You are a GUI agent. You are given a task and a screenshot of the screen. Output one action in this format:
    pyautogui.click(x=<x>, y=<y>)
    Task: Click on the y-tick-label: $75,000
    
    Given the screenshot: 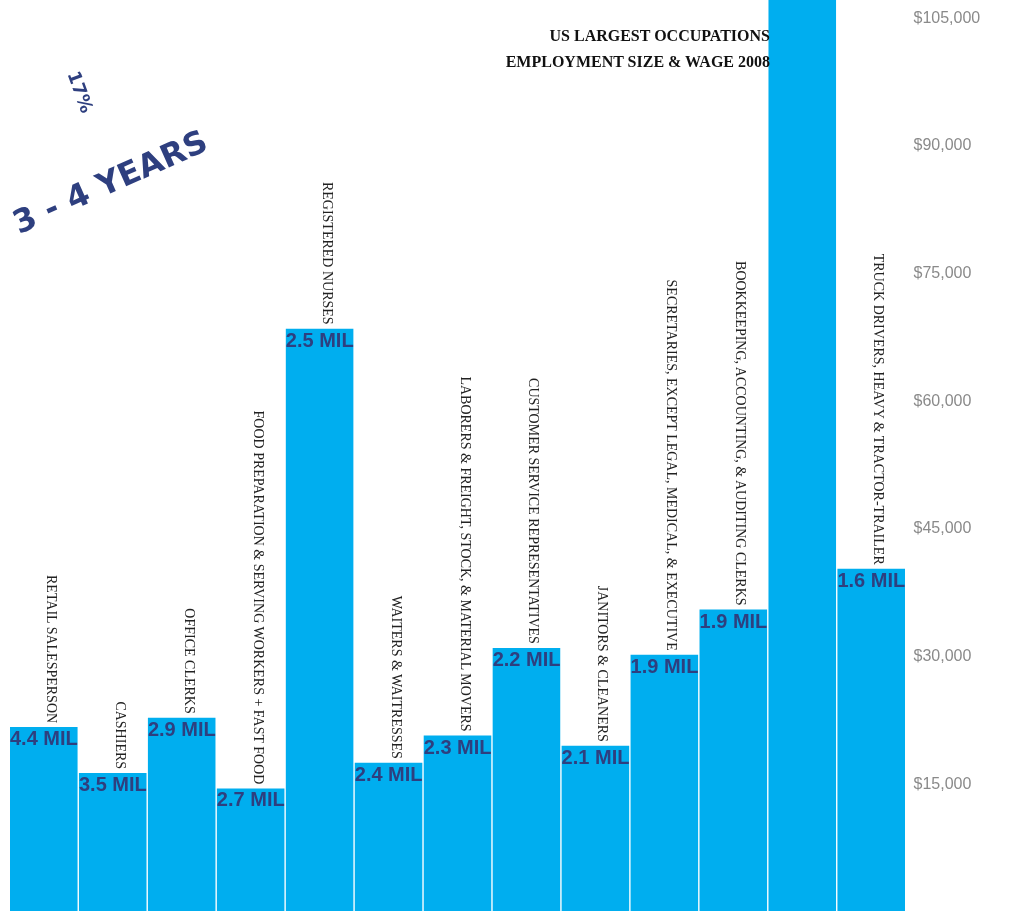 What is the action you would take?
    pyautogui.click(x=942, y=272)
    